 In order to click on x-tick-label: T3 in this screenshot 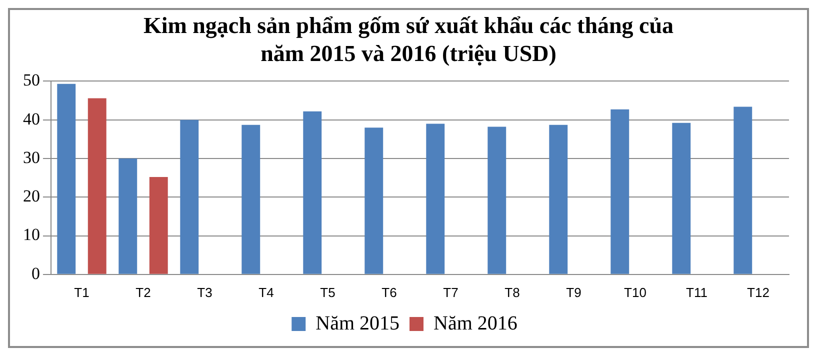, I will do `click(204, 292)`.